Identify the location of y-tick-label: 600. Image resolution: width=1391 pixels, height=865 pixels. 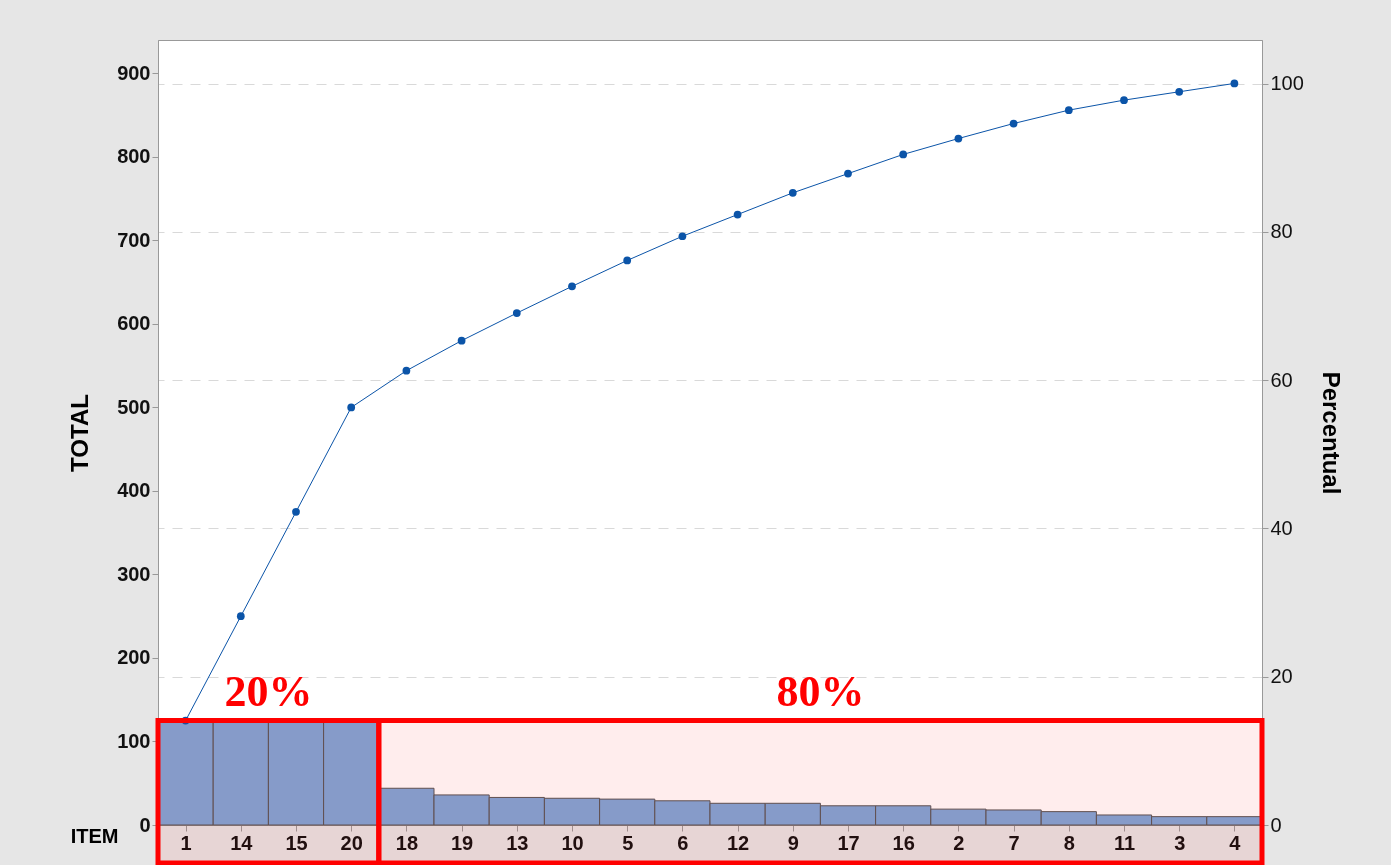
(134, 323).